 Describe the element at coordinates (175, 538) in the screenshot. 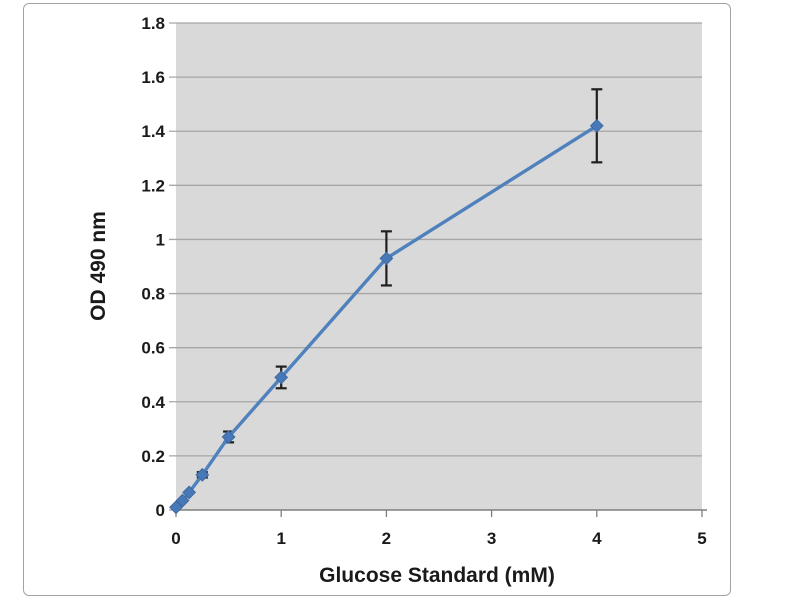

I see `x-tick-label: 0` at that location.